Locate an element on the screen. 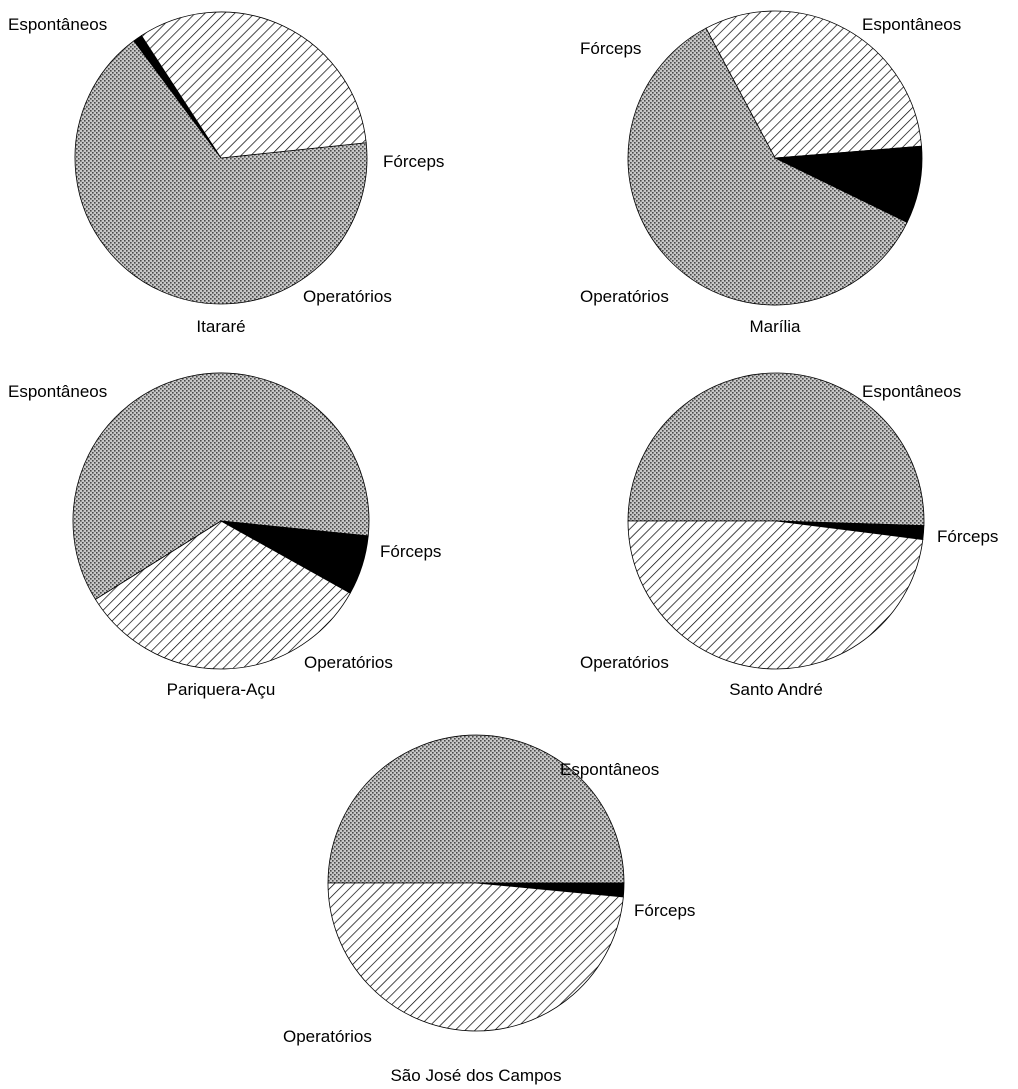 Image resolution: width=1018 pixels, height=1089 pixels. chart-title: Marília is located at coordinates (775, 326).